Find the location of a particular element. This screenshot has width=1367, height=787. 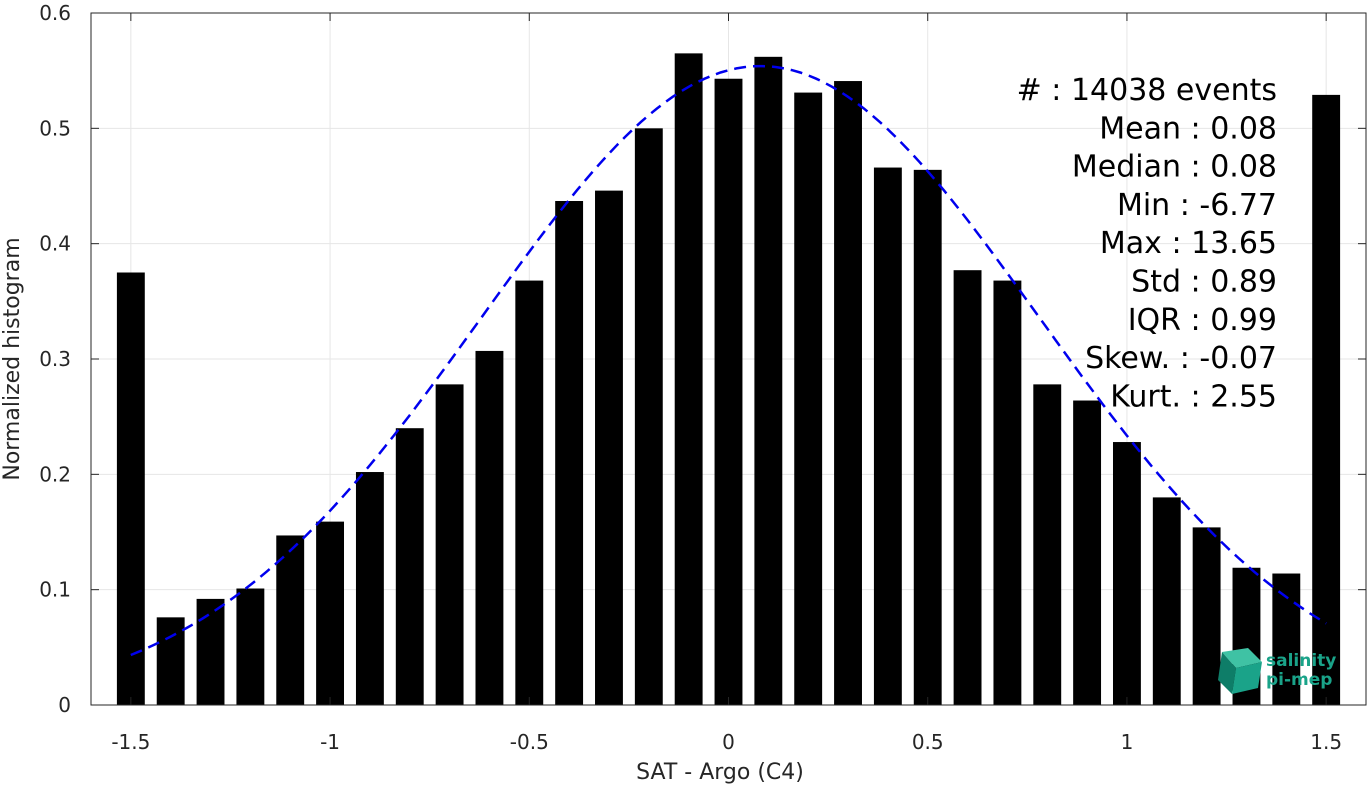

stats-line: Median : 0.08 is located at coordinates (1174, 167).